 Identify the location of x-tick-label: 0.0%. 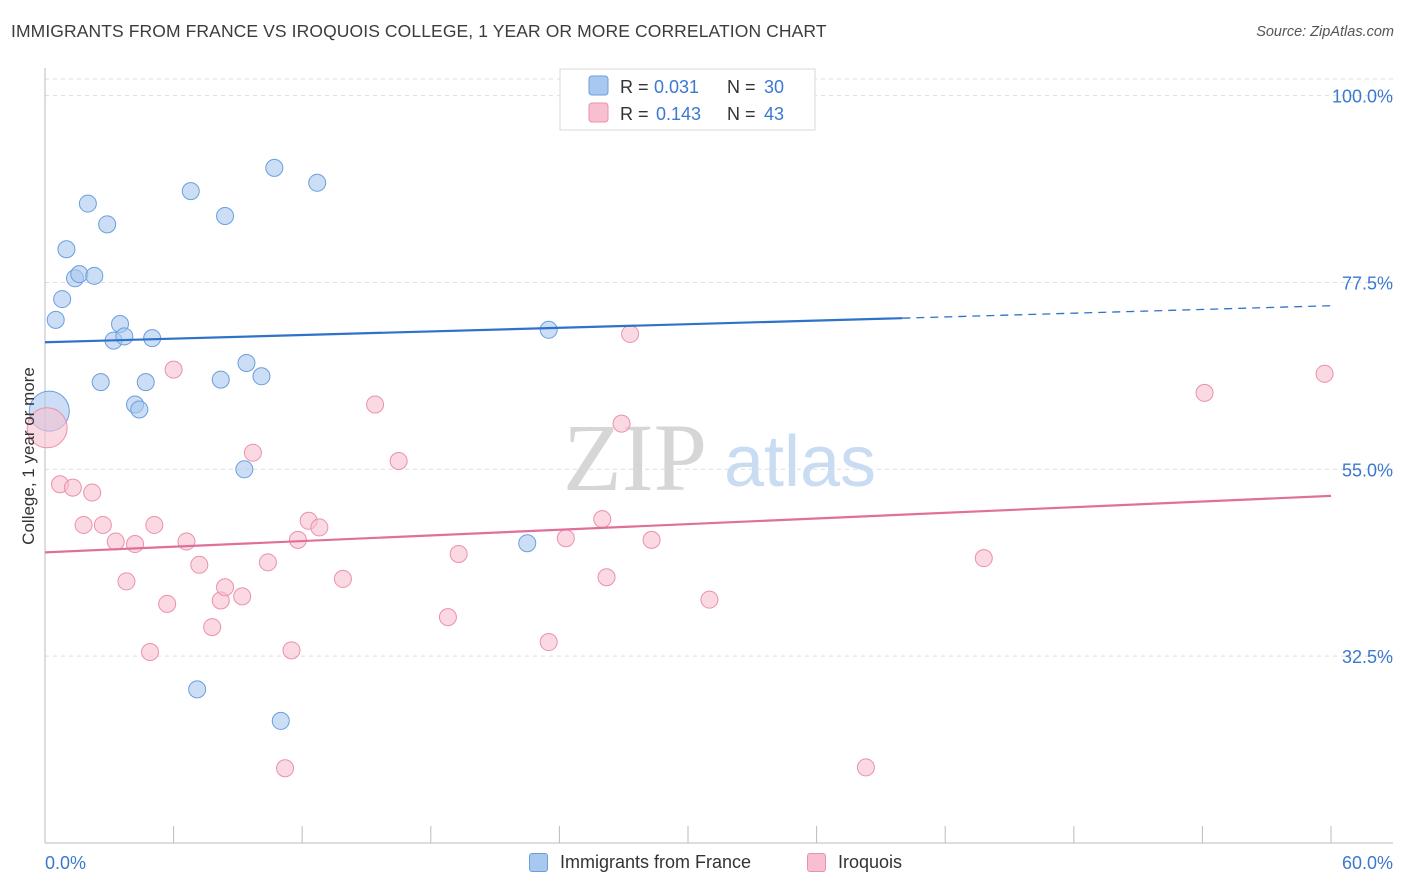
(65, 863).